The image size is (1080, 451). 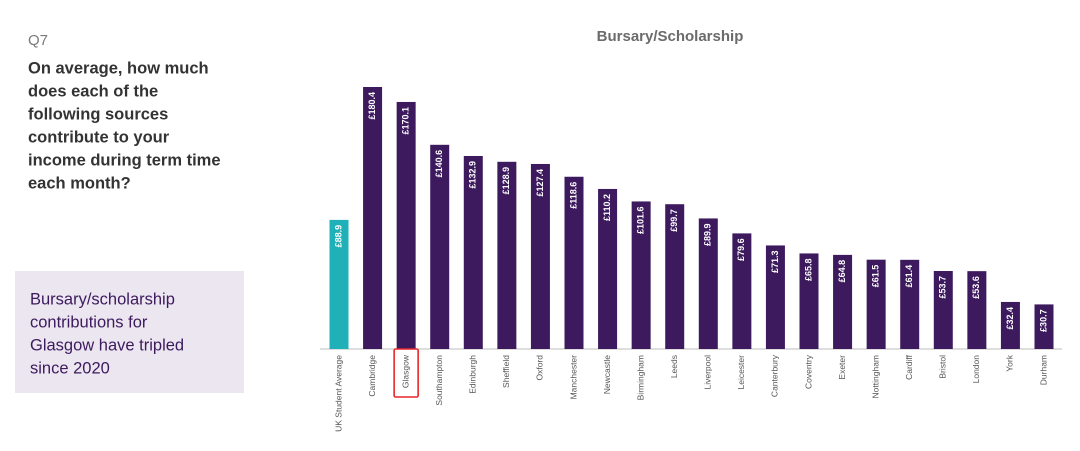 What do you see at coordinates (674, 366) in the screenshot?
I see `x-tick-label: Leeds` at bounding box center [674, 366].